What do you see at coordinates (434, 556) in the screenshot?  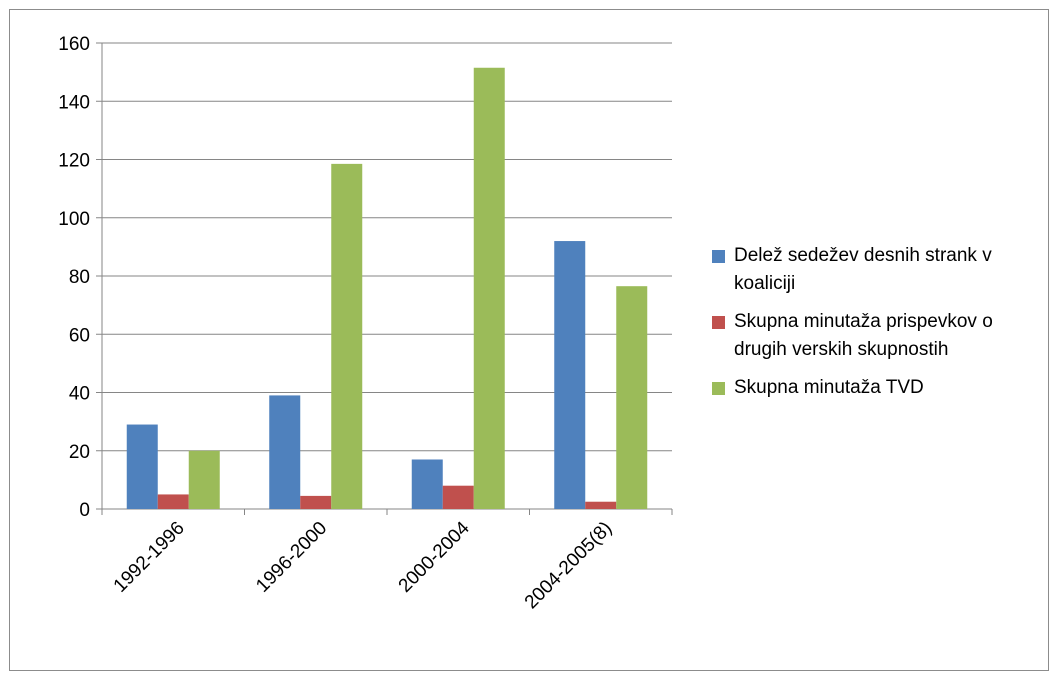 I see `x-category-label-2: 2000-2004` at bounding box center [434, 556].